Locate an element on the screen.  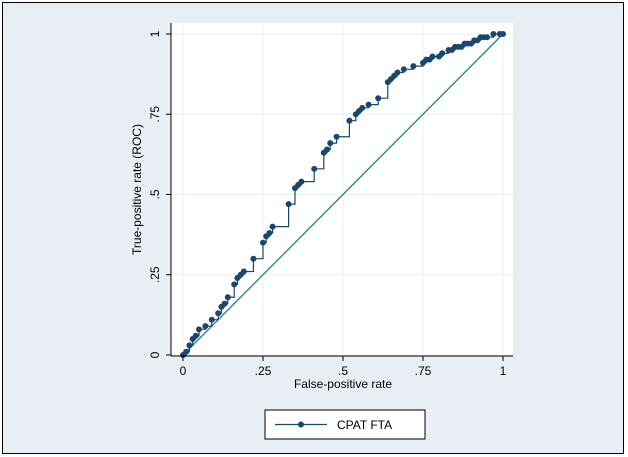
legend-box is located at coordinates (345, 424).